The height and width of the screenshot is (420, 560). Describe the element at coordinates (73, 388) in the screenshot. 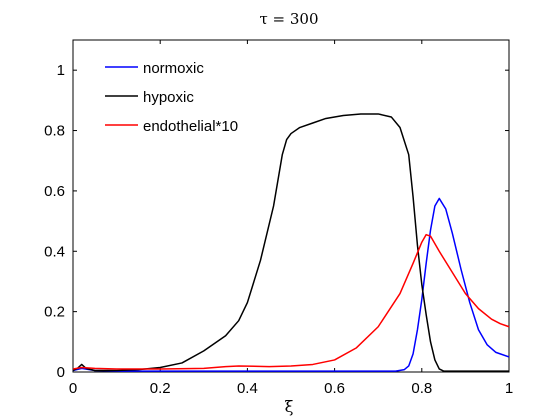

I see `x-tick-label: 0` at that location.